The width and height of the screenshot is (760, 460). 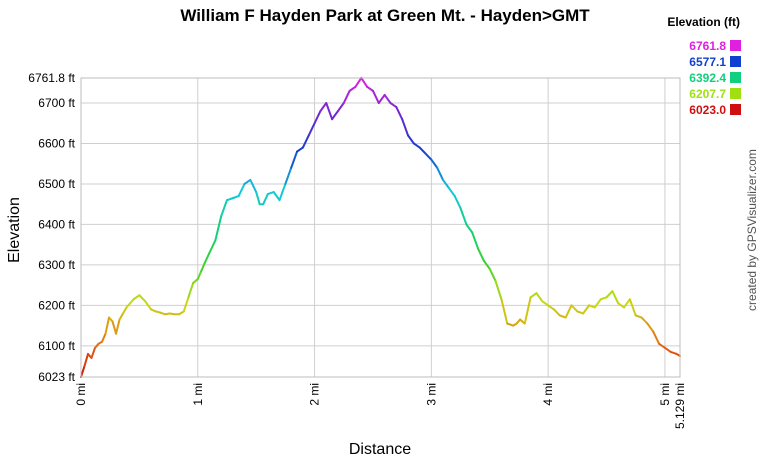 I want to click on y-tick-label: 6761.8 ft, so click(x=51, y=78).